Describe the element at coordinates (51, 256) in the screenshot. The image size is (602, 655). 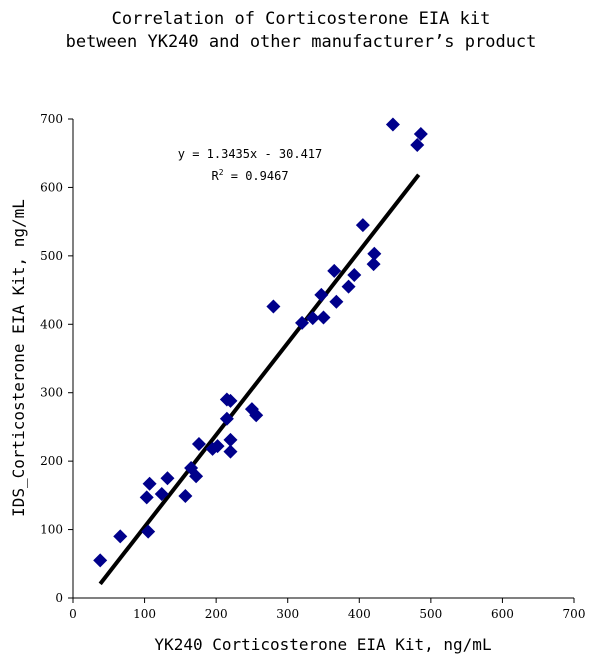
I see `y-tick-label: 500` at that location.